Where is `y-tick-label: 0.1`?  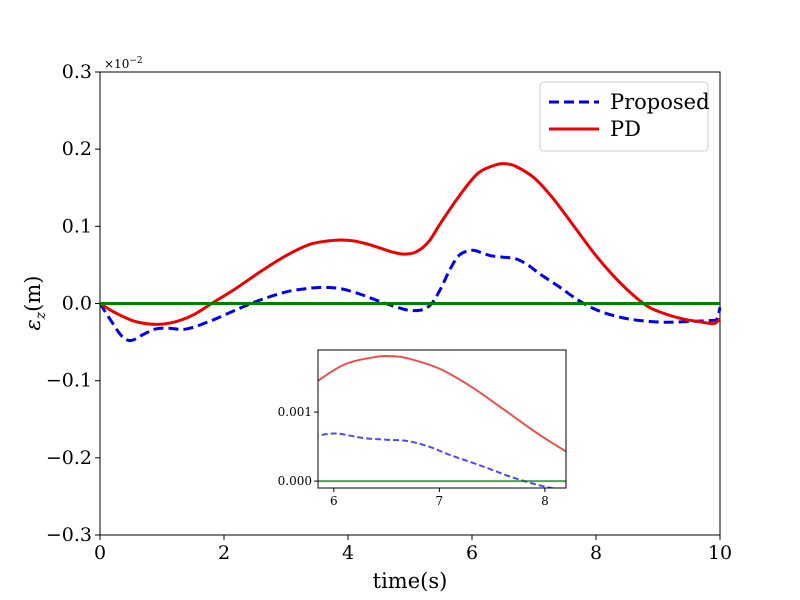
y-tick-label: 0.1 is located at coordinates (77, 226).